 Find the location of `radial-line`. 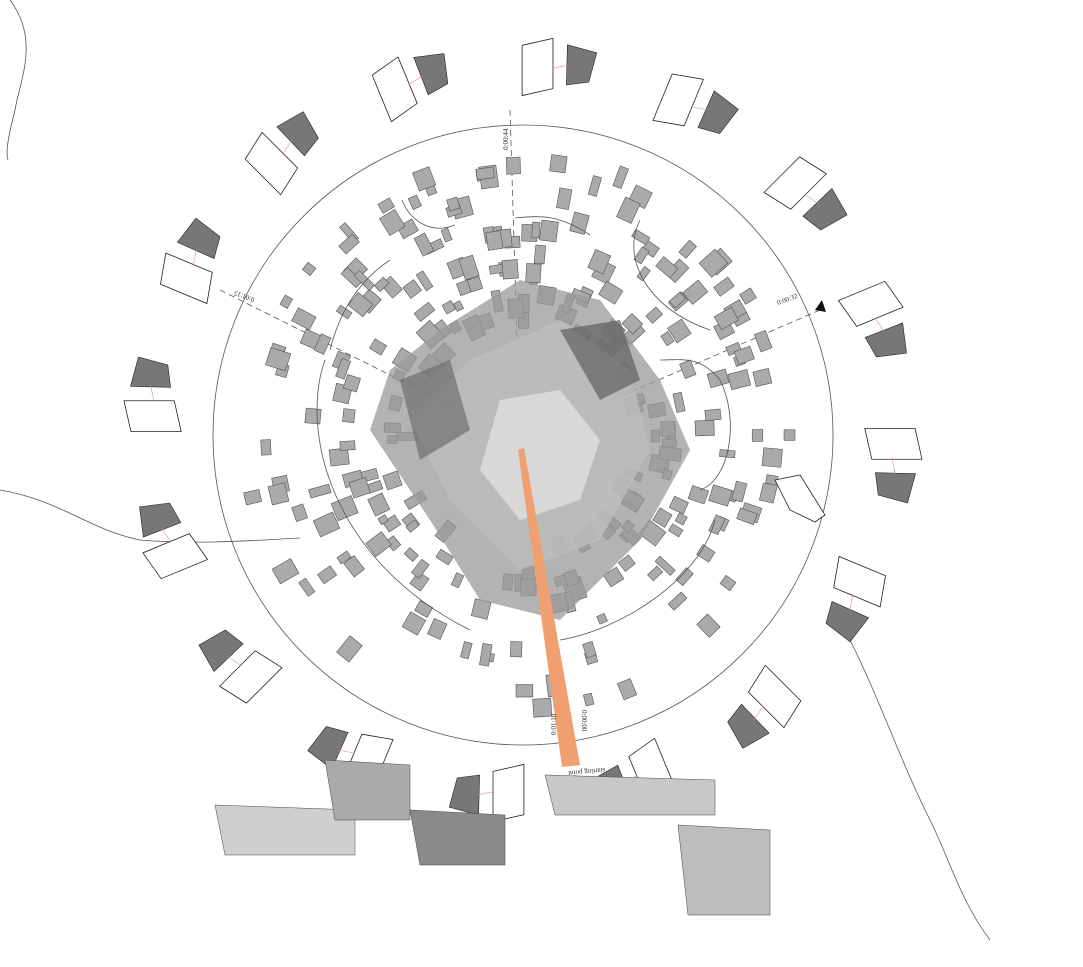

radial-line is located at coordinates (370, 365).